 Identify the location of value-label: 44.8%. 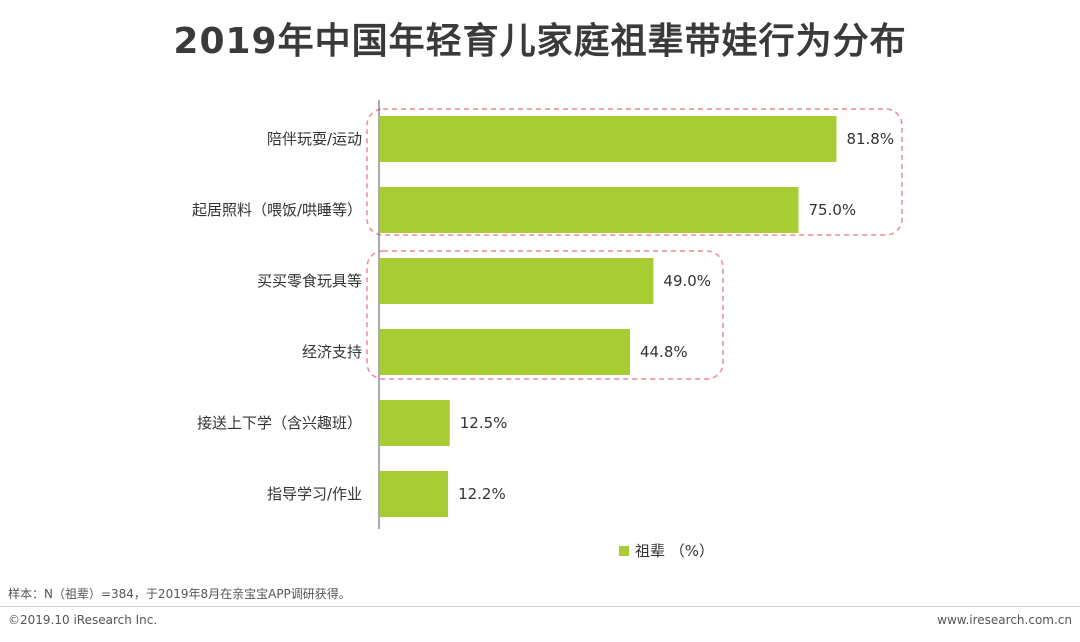
(664, 352).